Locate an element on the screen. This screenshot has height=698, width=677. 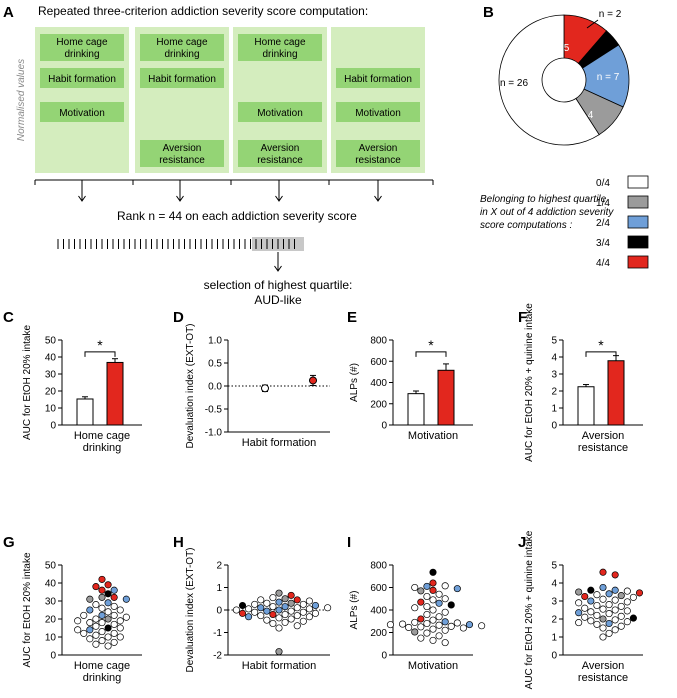
y-tick-label: 10 is located at coordinates (51, 638).